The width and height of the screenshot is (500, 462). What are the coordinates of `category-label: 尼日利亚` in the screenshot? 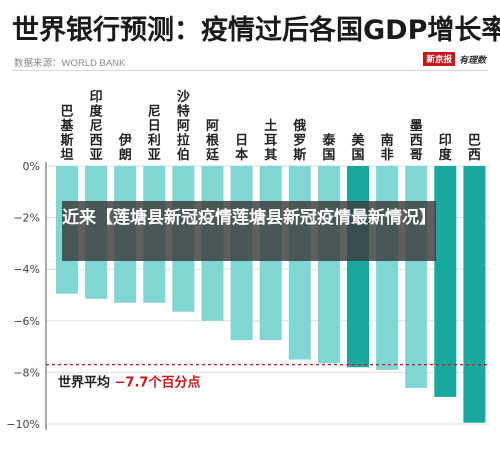 It's located at (154, 134).